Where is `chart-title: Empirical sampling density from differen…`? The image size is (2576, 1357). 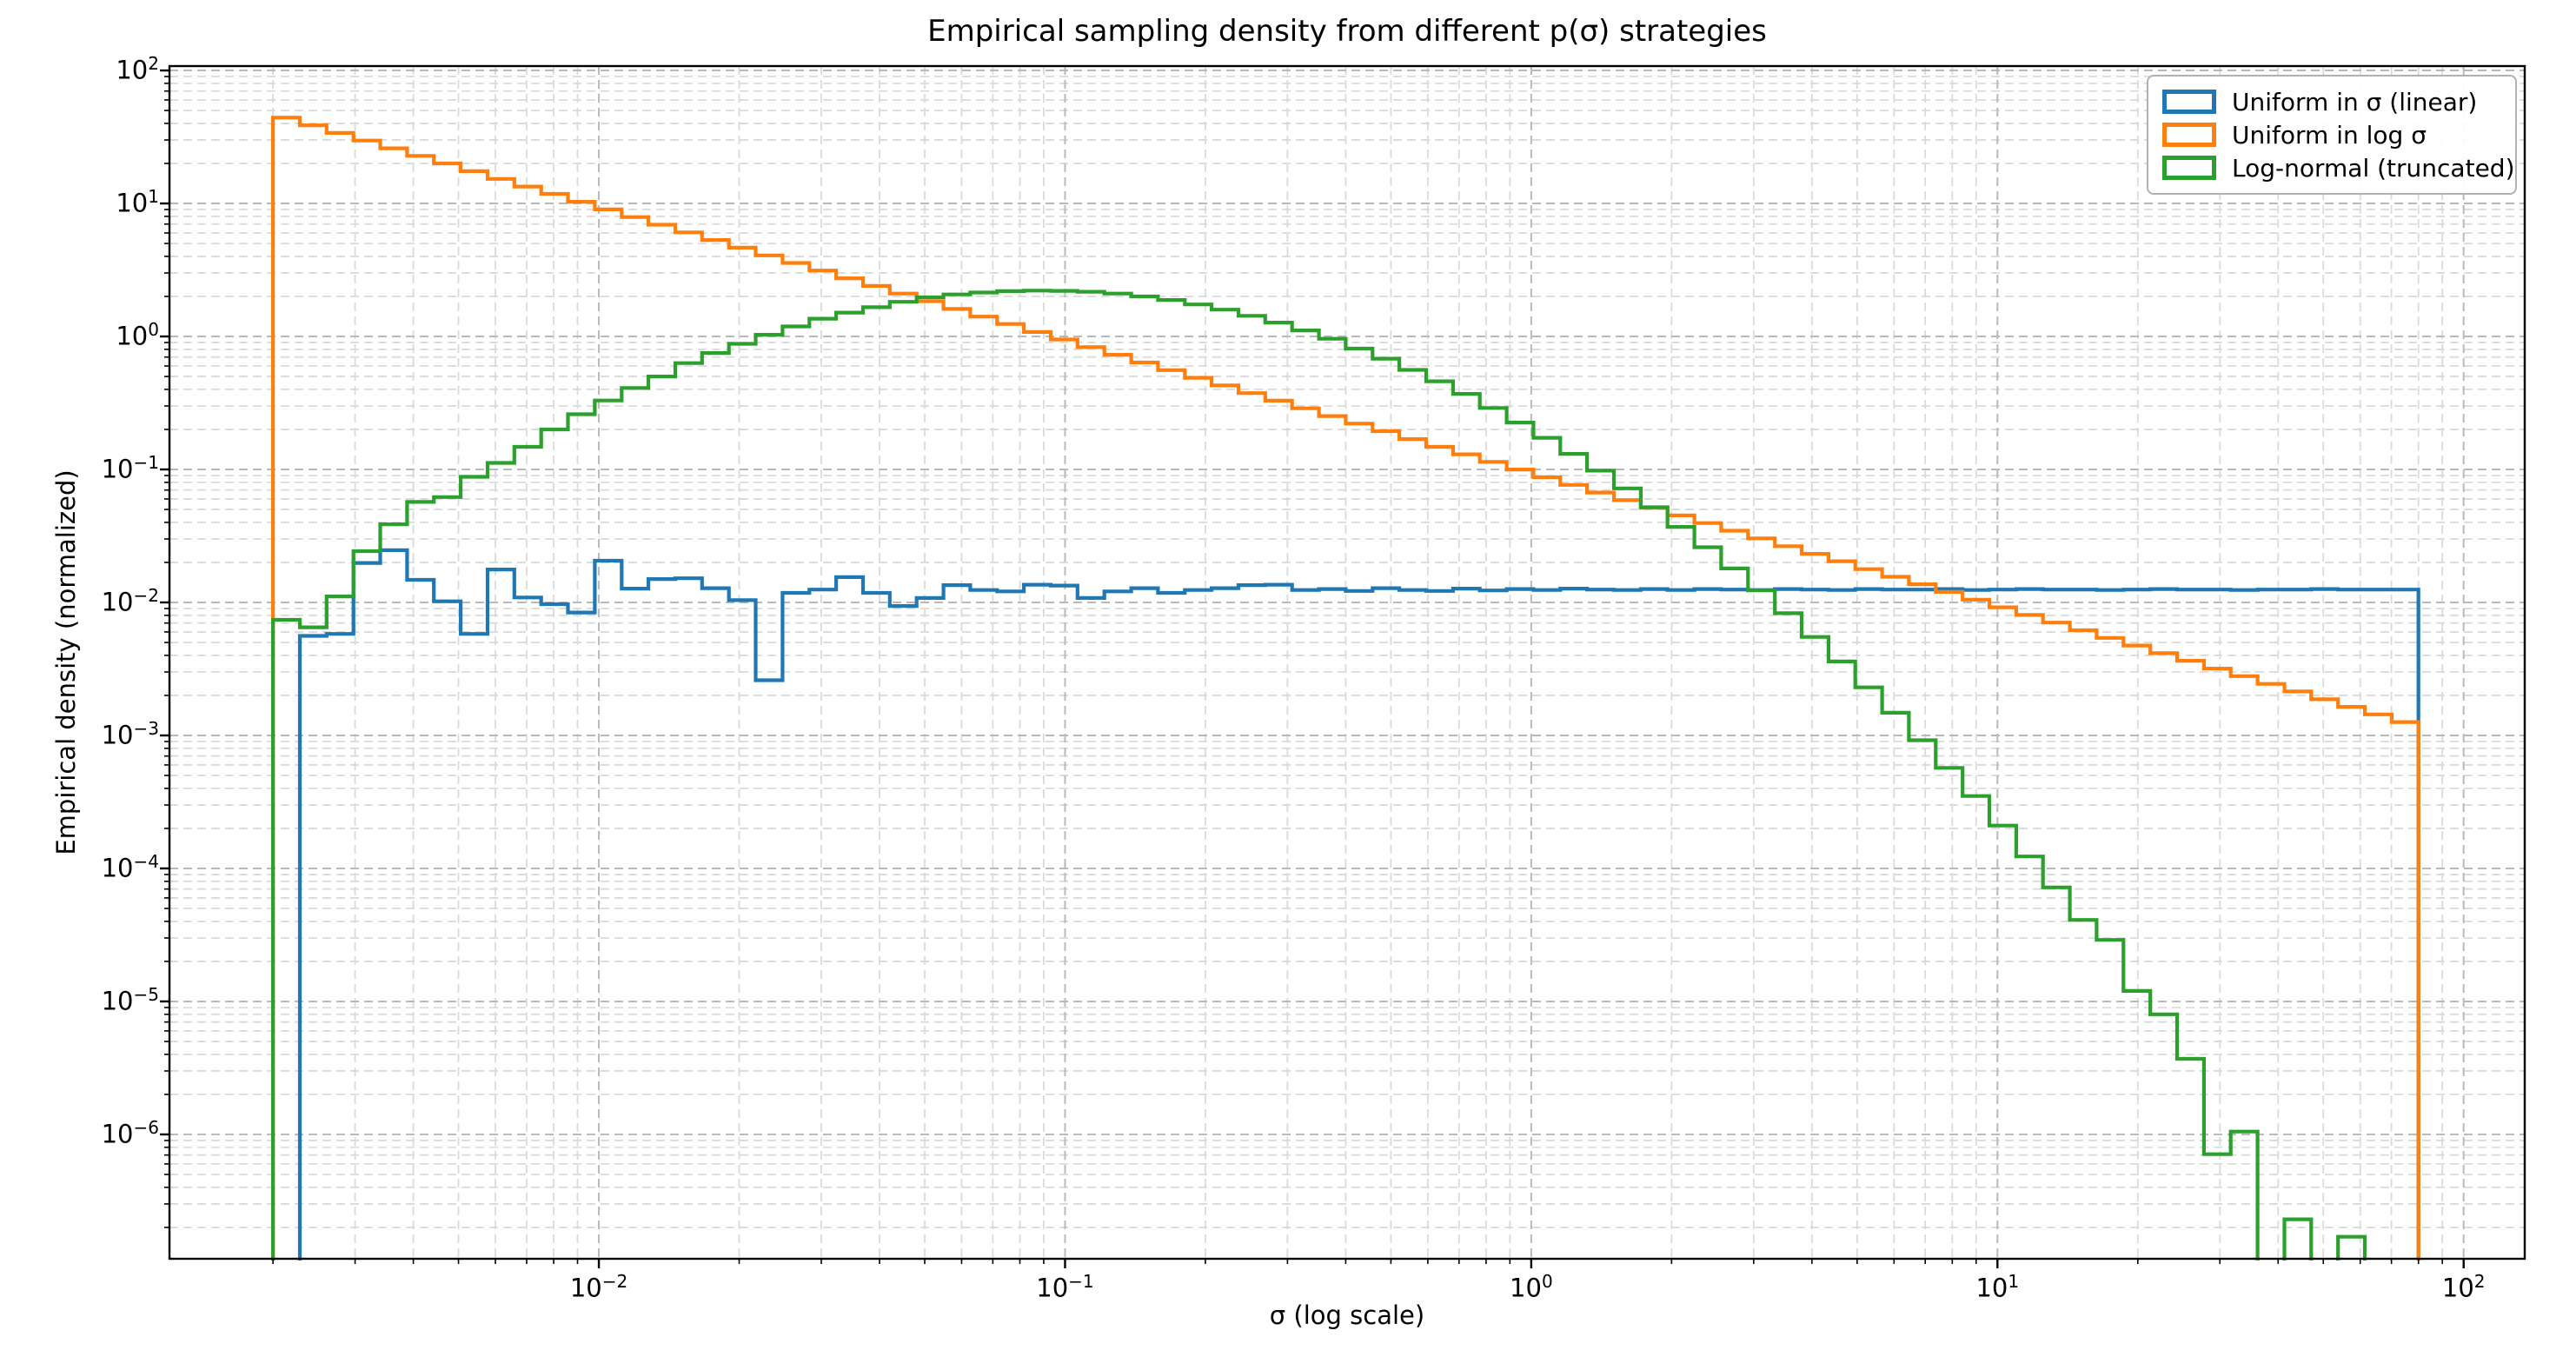 chart-title: Empirical sampling density from differen… is located at coordinates (1347, 32).